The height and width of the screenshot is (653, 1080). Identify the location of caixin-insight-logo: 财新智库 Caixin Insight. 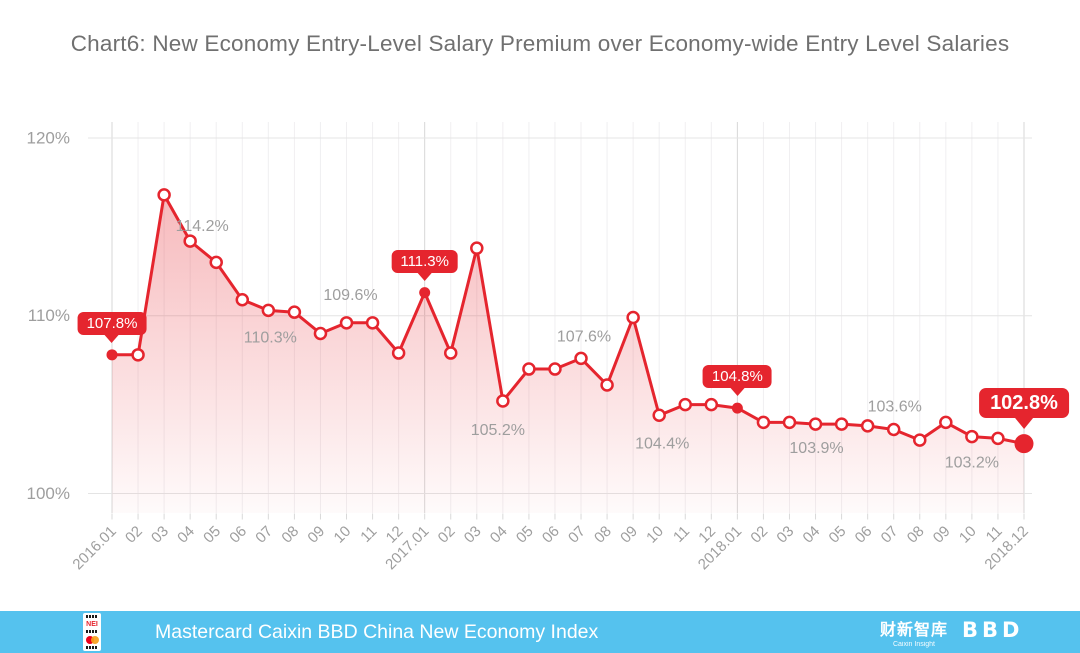
(914, 632).